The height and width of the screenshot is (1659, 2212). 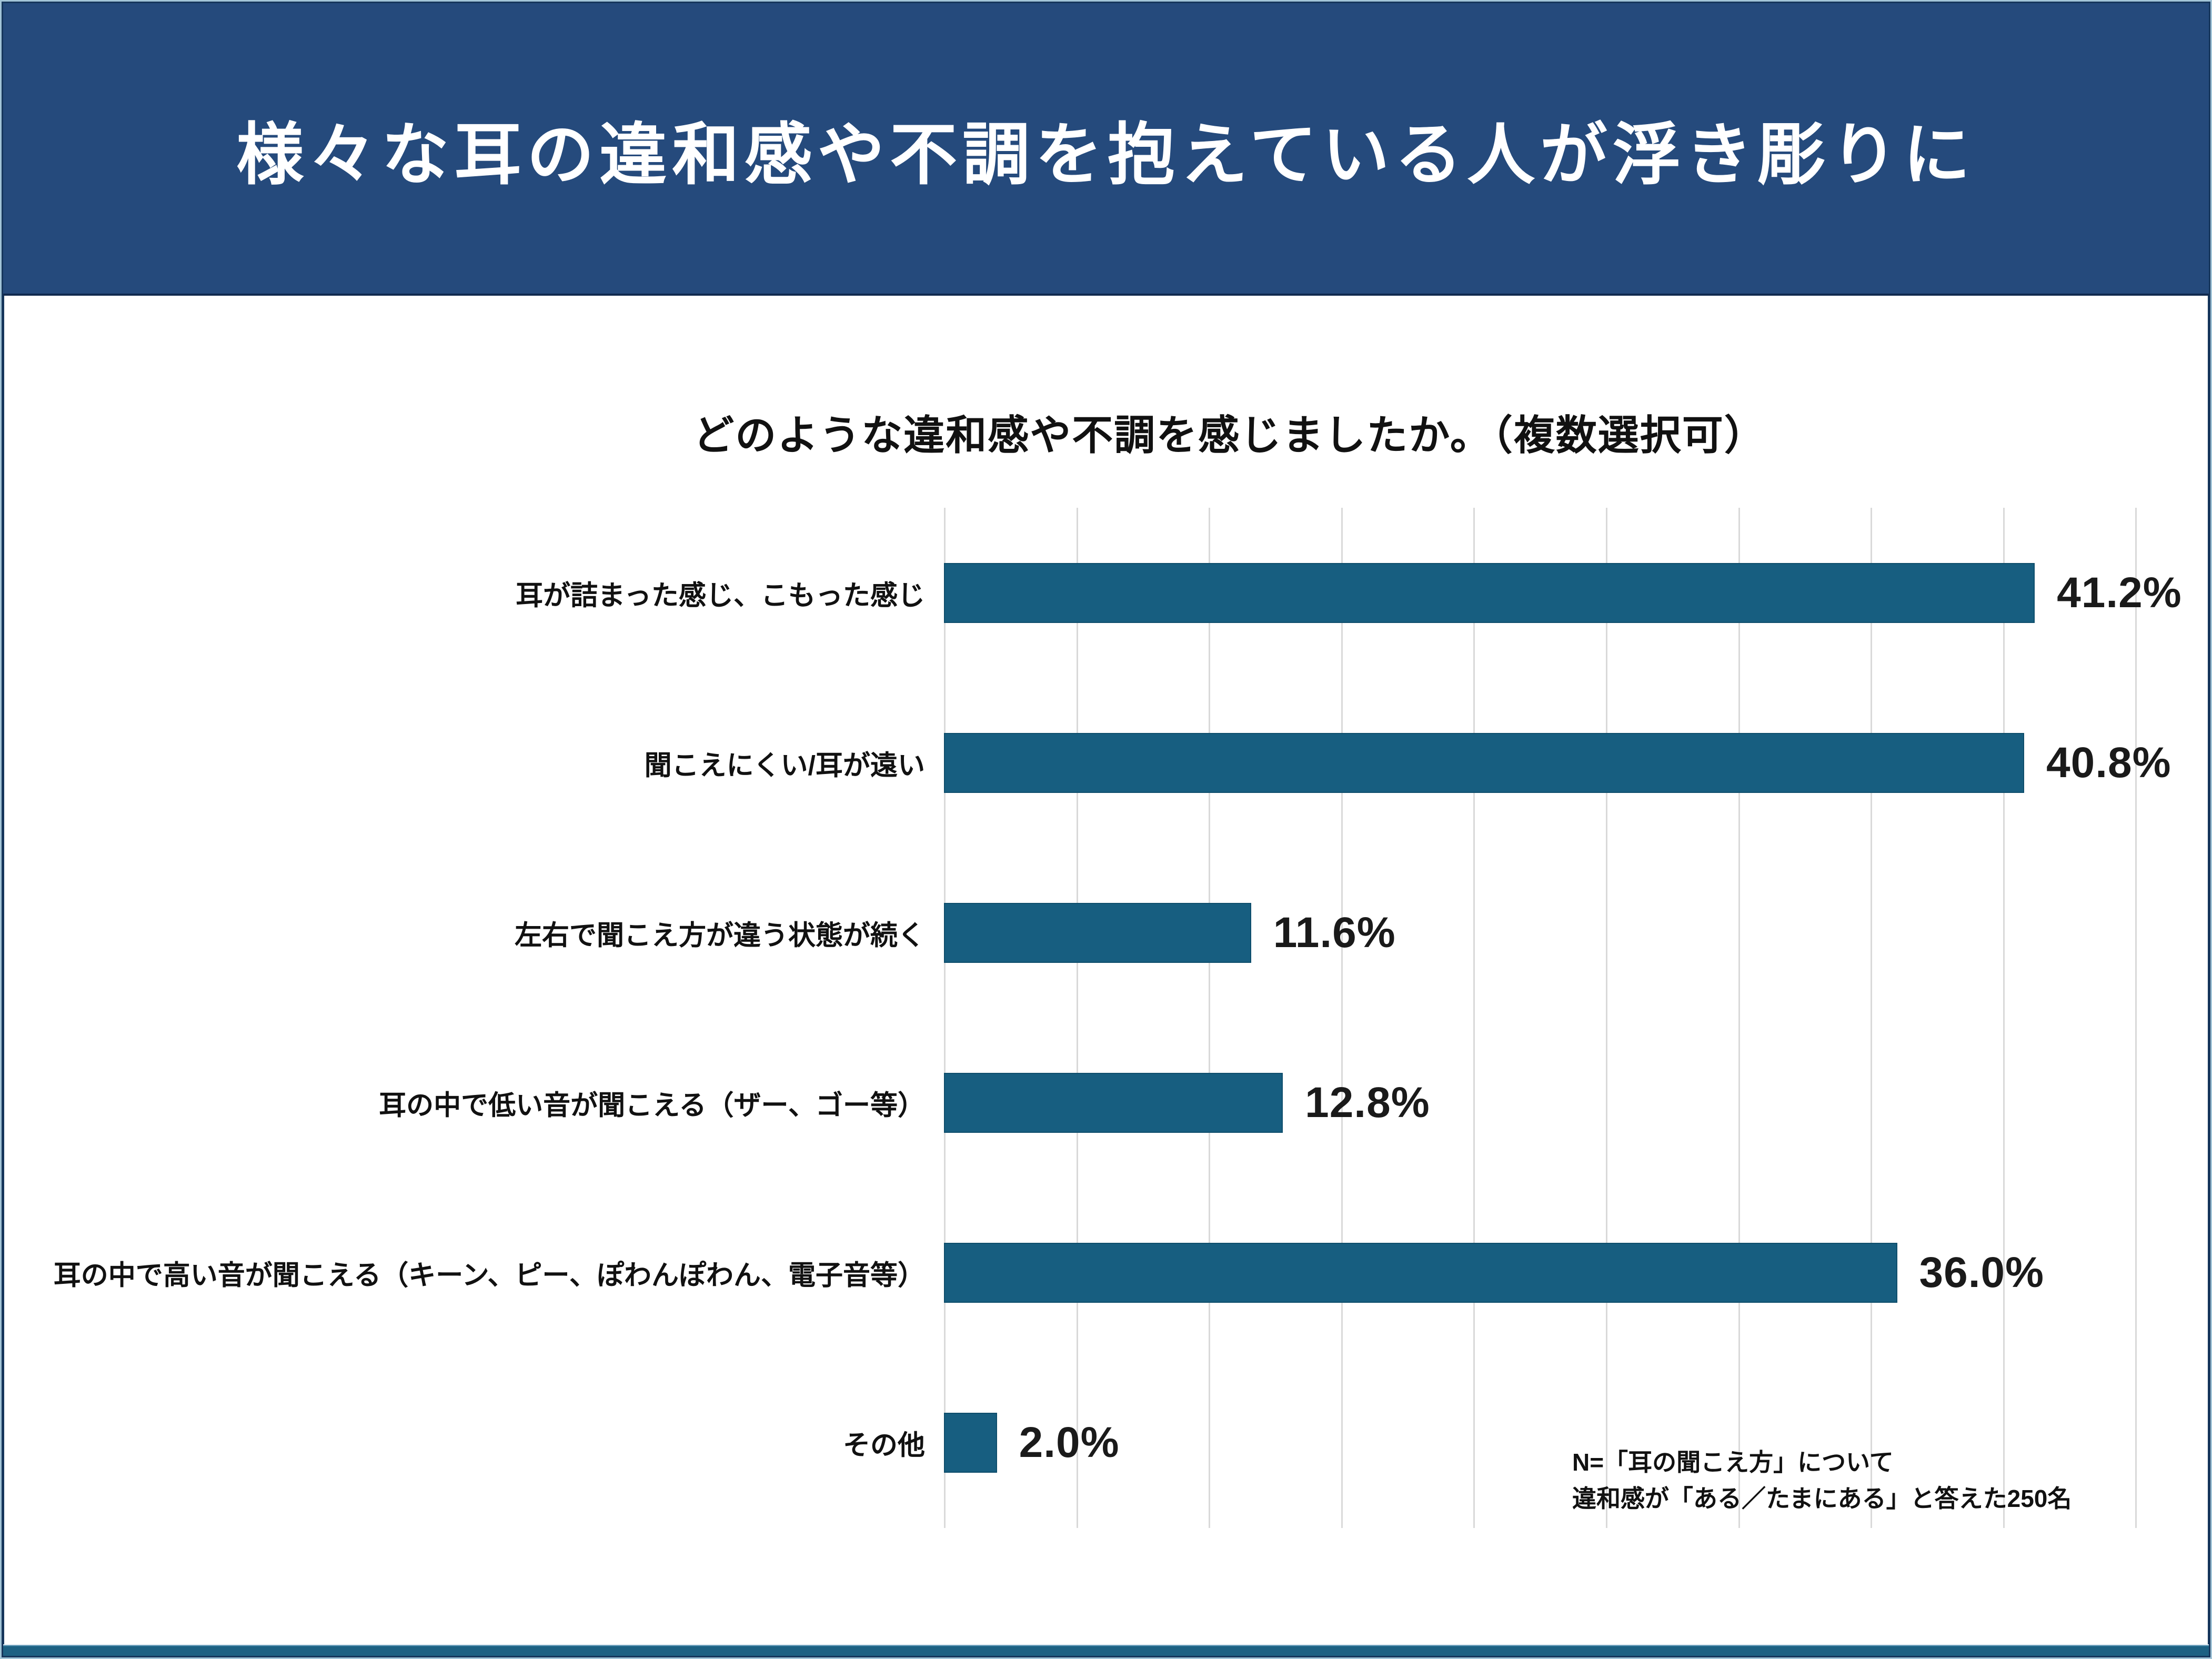 I want to click on category-label: 耳の中で高い音が聞こえる（キーン、ピー、ぽわんぽわん、電子音等）, so click(x=489, y=1275).